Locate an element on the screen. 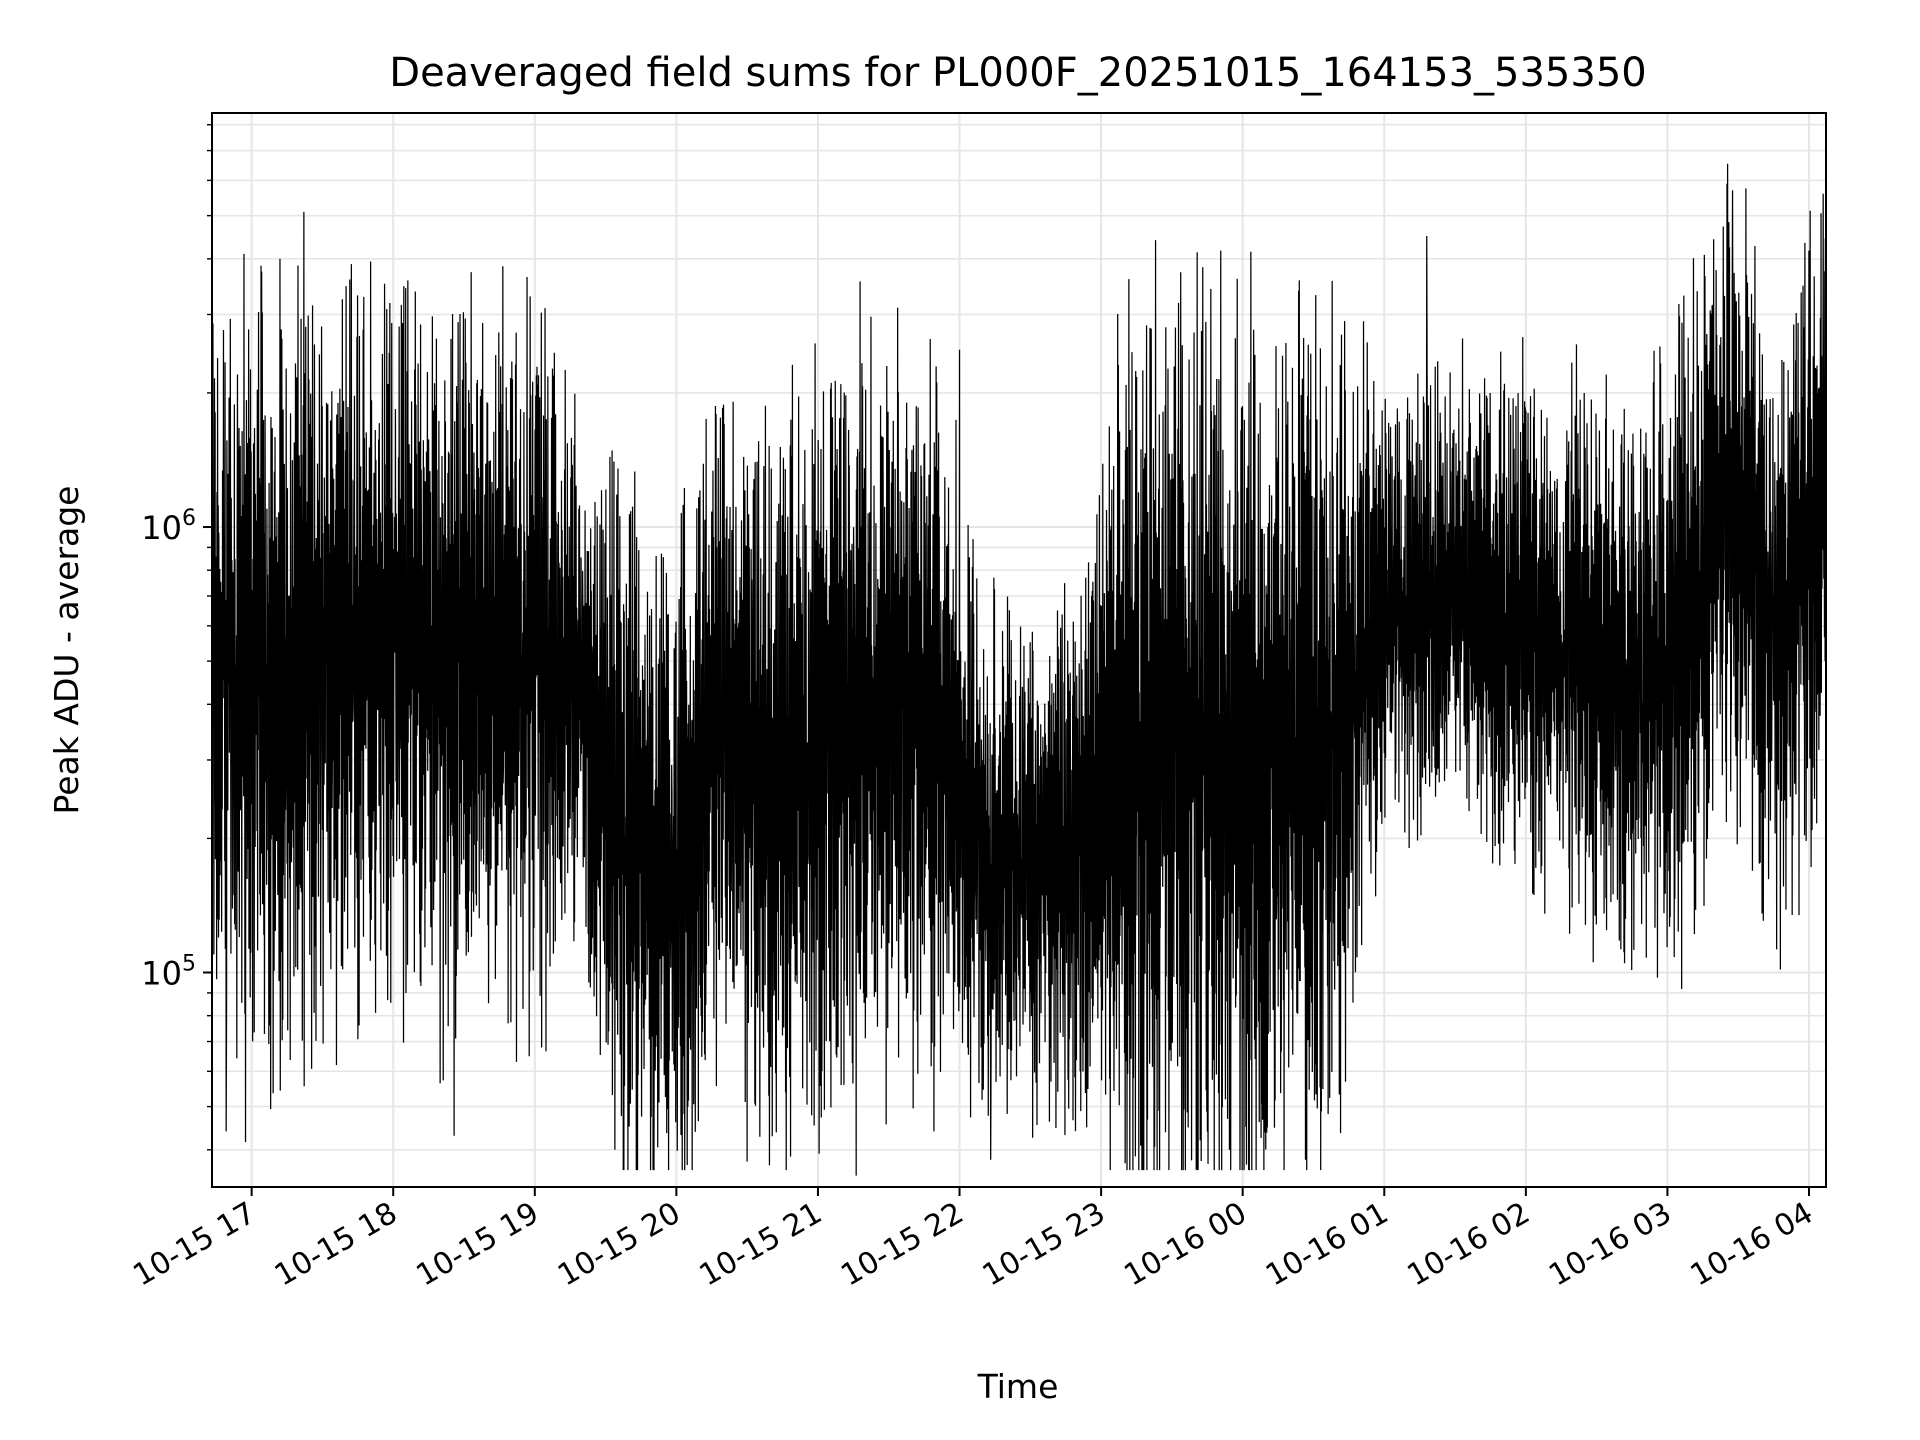  y-axis-label: Peak ADU - average is located at coordinates (66, 650).